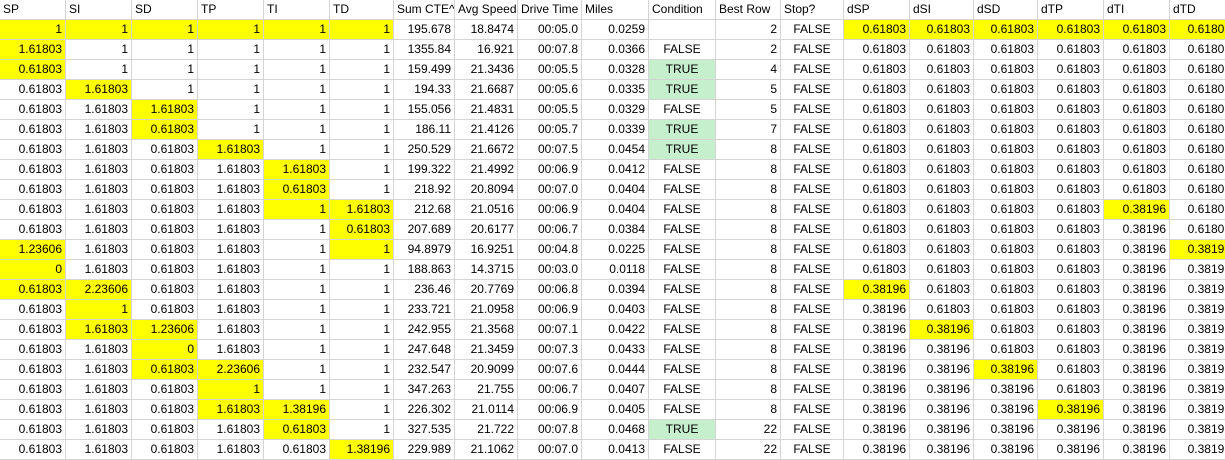 The image size is (1225, 460). I want to click on column-header: dTP, so click(1071, 10).